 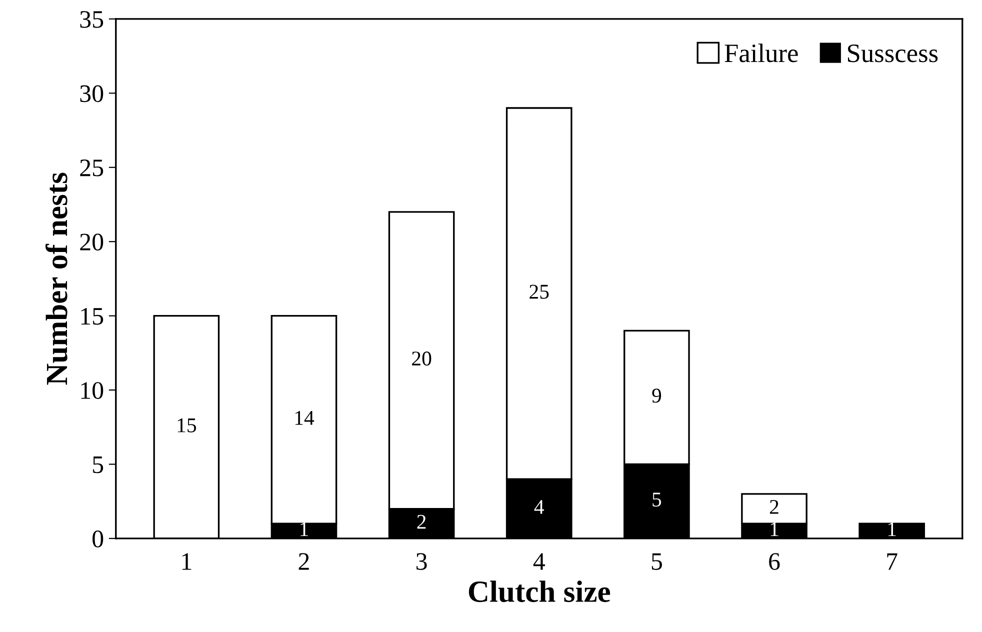 I want to click on x-axis-title: Clutch size, so click(x=539, y=591).